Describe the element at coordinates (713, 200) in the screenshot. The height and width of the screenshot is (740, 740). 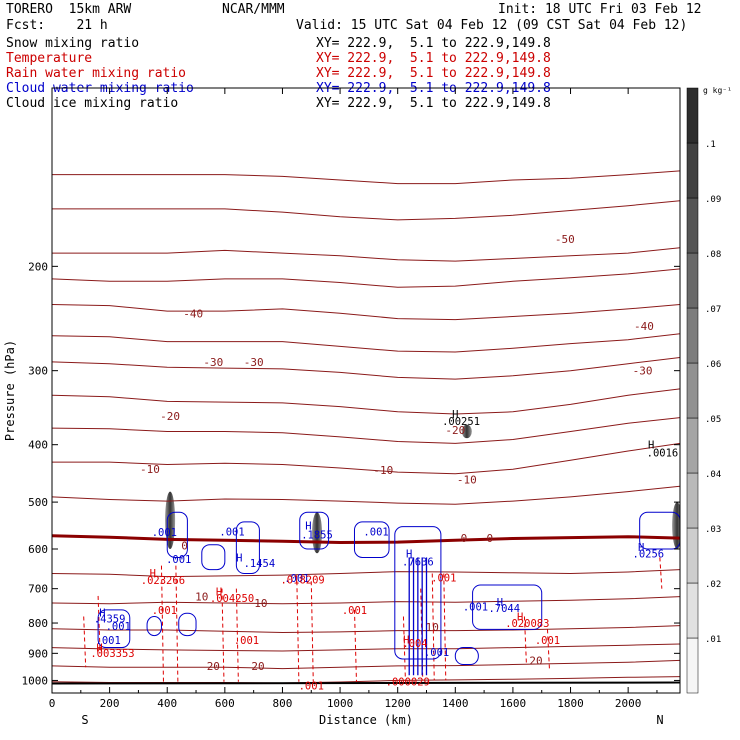
I see `colorbar-tick-label: .09` at that location.